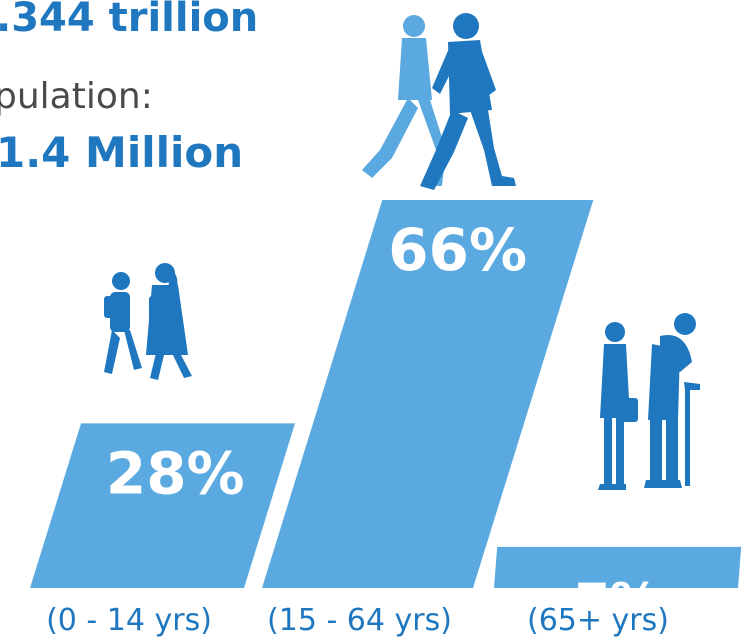  Describe the element at coordinates (457, 250) in the screenshot. I see `bar-value-label-2: 66%` at that location.